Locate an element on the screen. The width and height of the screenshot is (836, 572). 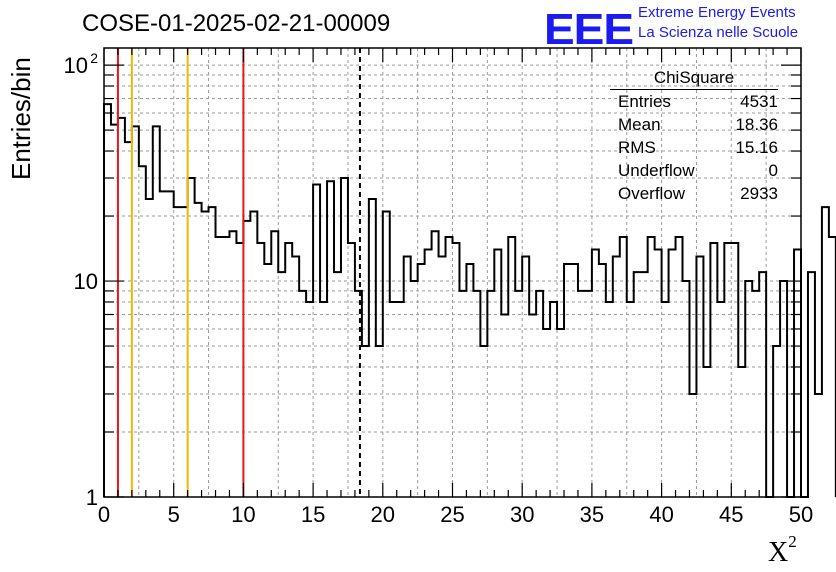
stat-label: RMS is located at coordinates (637, 147).